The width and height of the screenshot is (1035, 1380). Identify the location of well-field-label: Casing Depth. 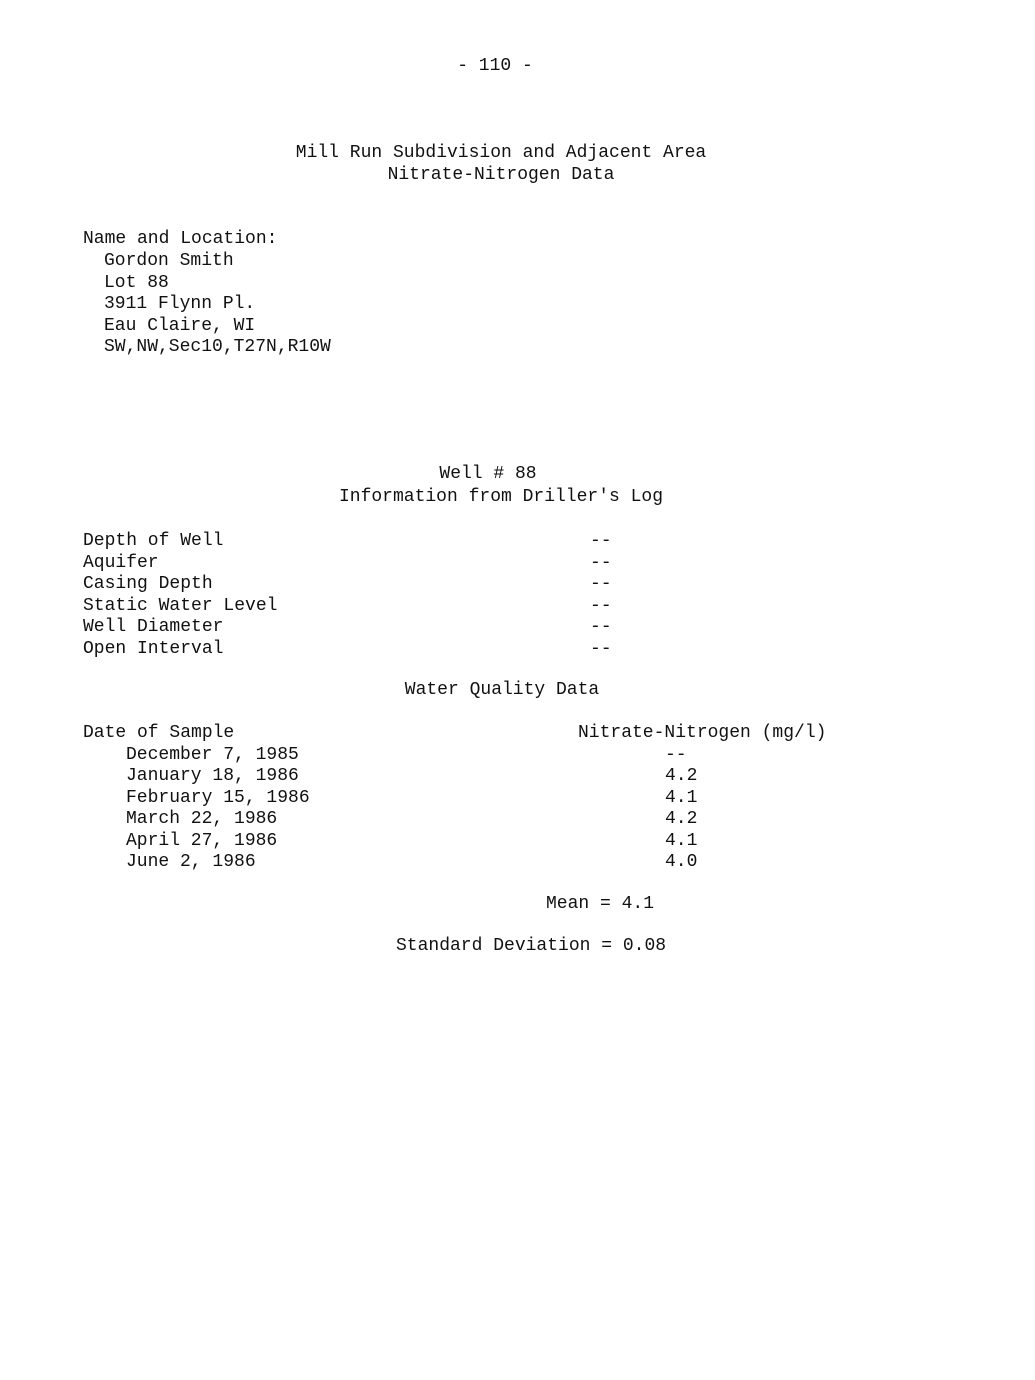
(148, 584).